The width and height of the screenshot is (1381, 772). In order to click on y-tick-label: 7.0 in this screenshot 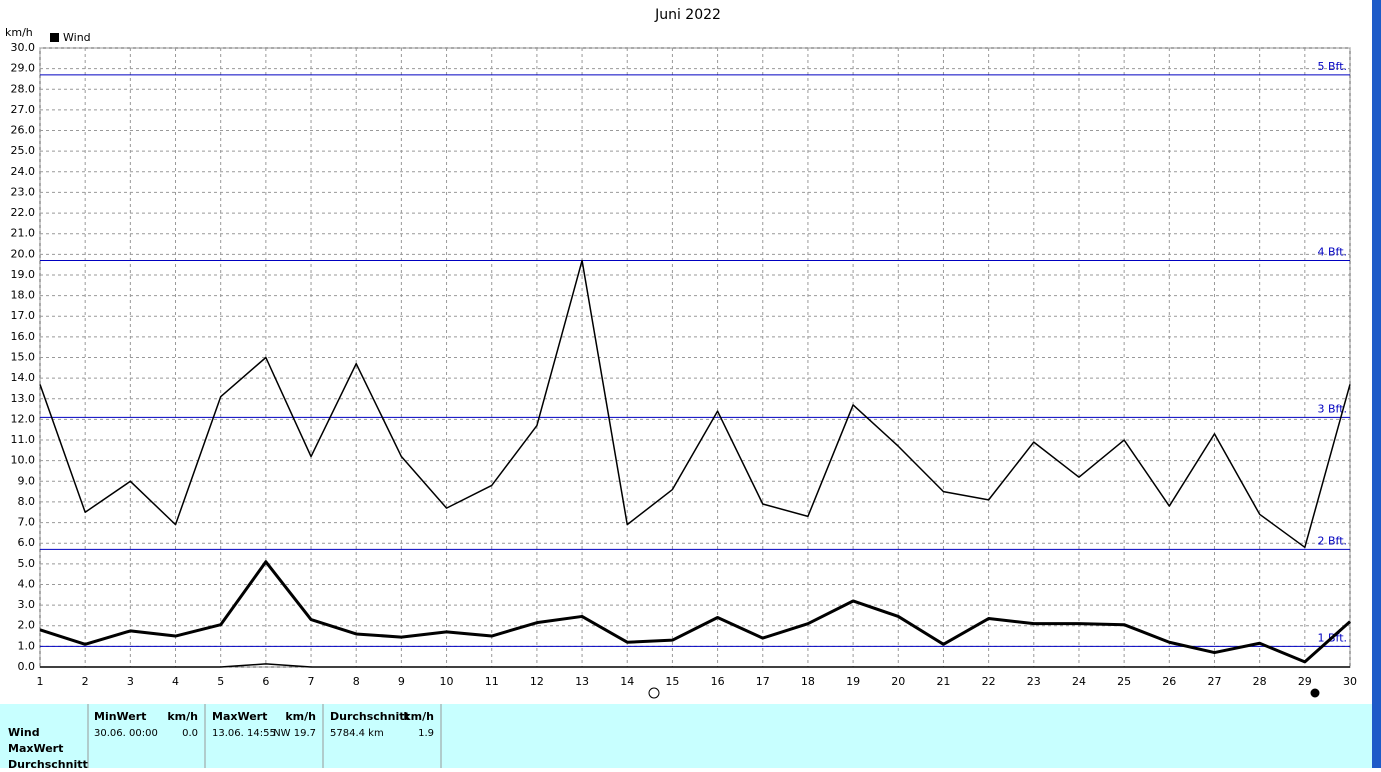, I will do `click(27, 522)`.